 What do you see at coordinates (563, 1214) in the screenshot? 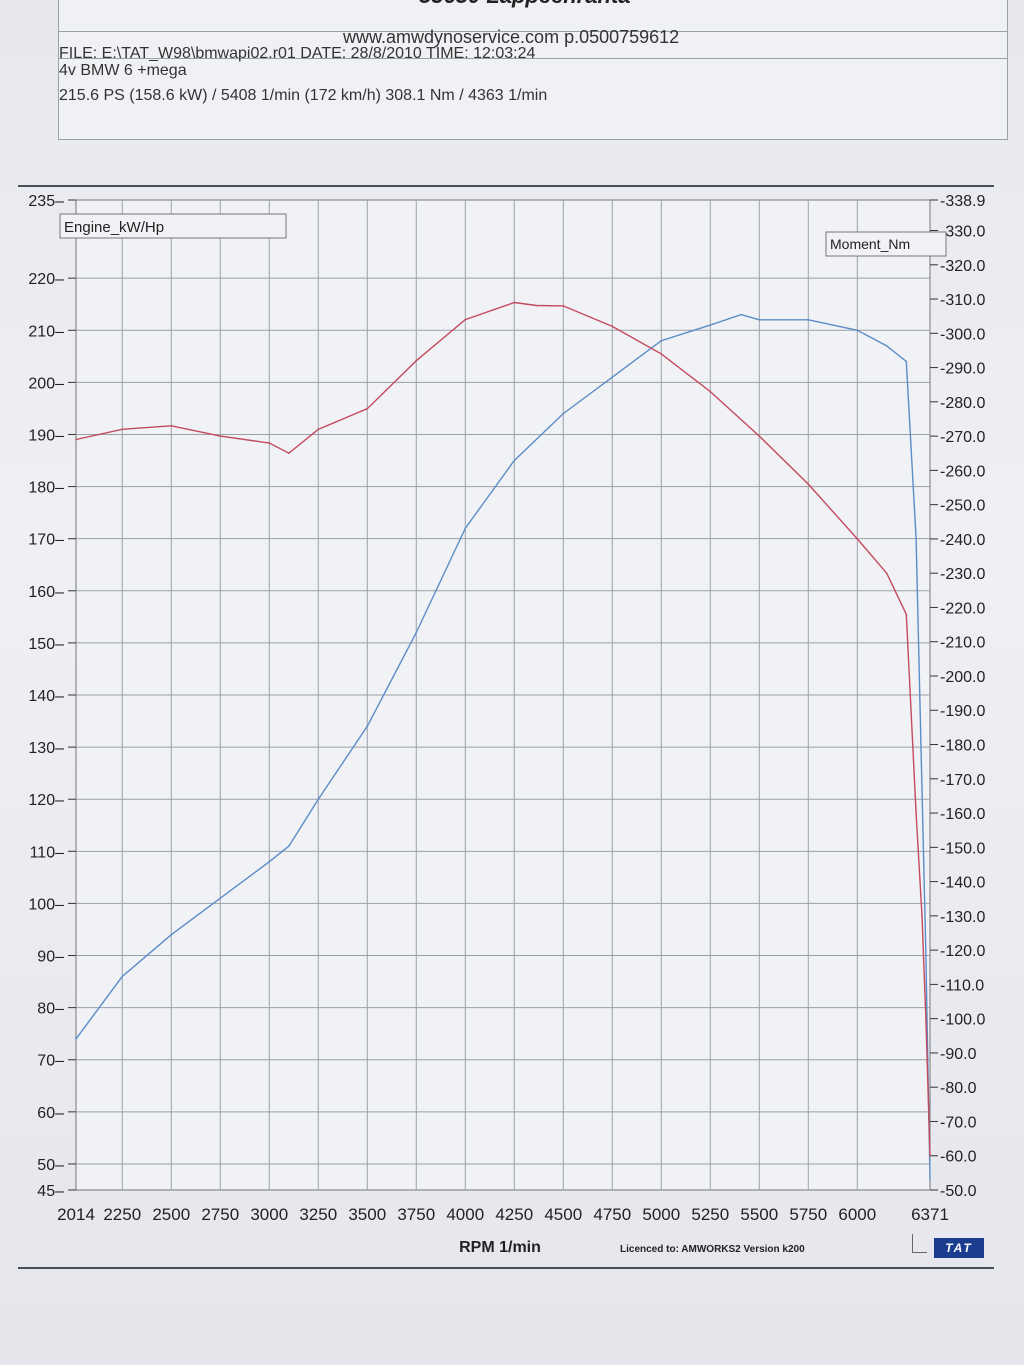
I see `x-tick-label: 4500` at bounding box center [563, 1214].